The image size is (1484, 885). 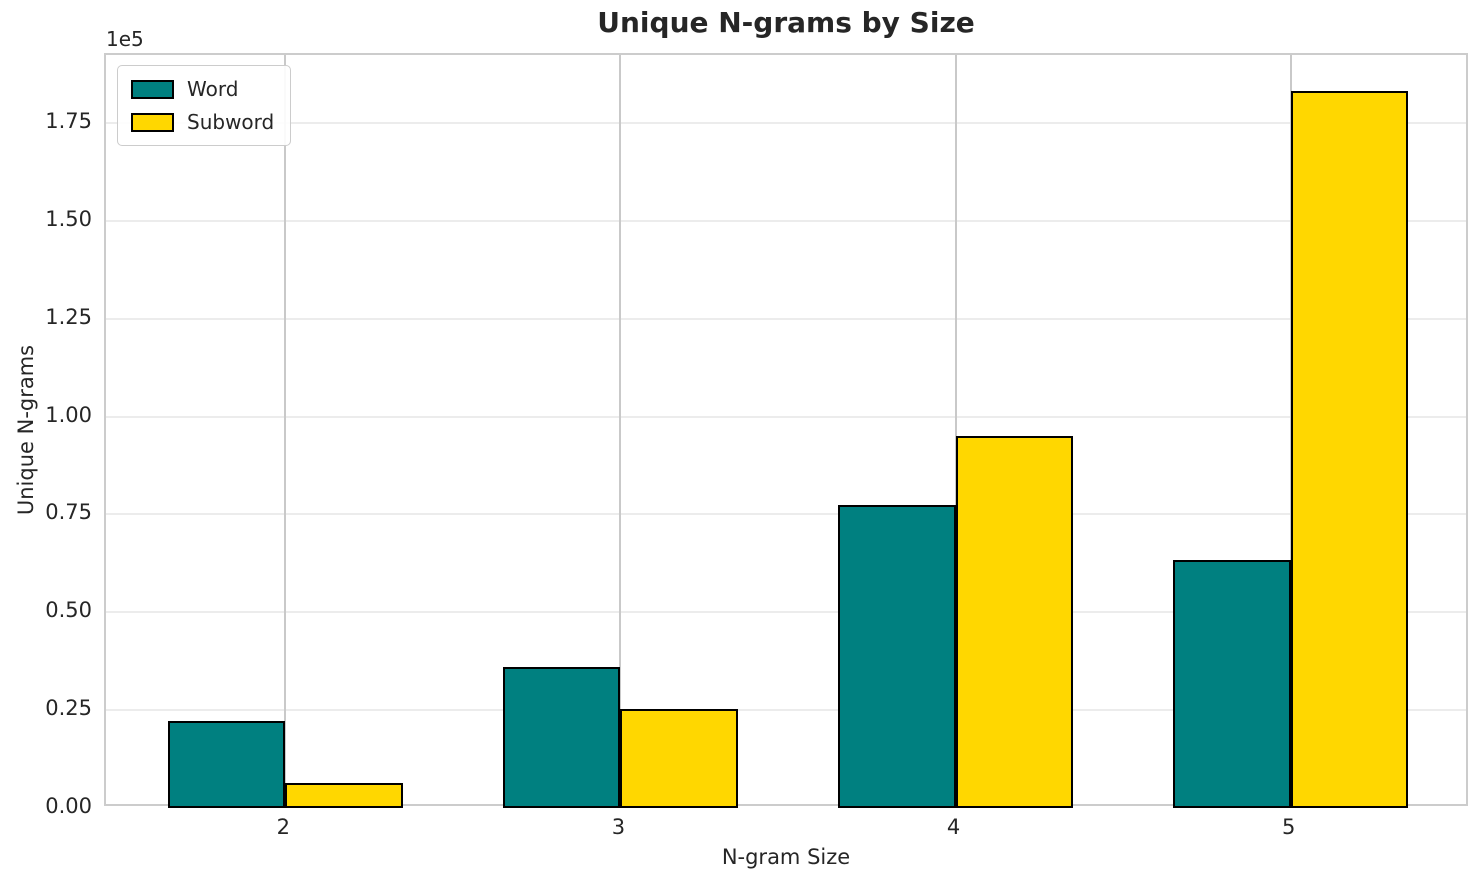 What do you see at coordinates (204, 105) in the screenshot?
I see `legend: Word Subword` at bounding box center [204, 105].